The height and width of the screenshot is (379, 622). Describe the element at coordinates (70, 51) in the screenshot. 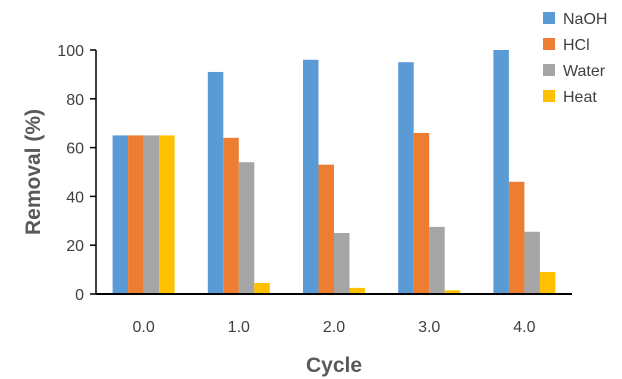

I see `y-tick-label: 100` at that location.